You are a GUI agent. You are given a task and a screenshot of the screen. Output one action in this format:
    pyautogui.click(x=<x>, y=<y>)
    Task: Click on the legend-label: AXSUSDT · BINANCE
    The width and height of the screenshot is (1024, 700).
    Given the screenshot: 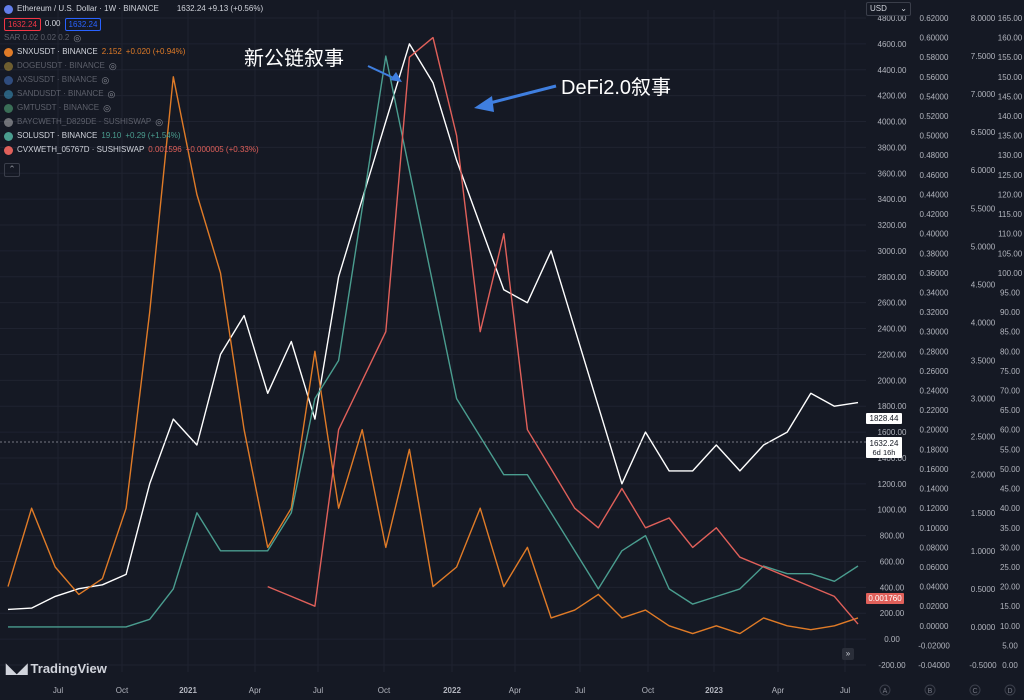 What is the action you would take?
    pyautogui.click(x=57, y=79)
    